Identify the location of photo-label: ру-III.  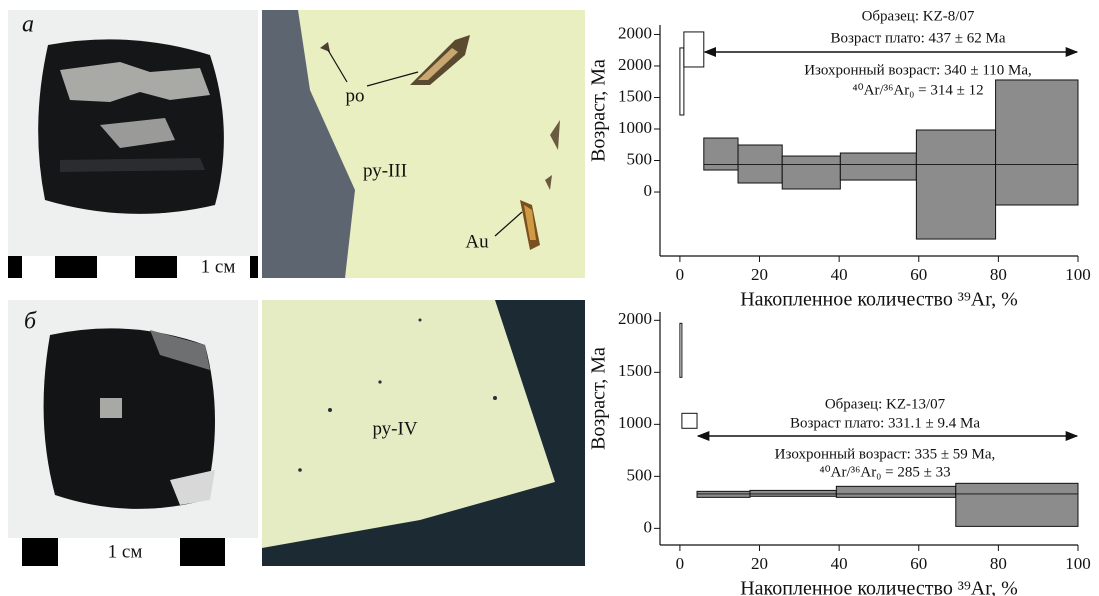
(385, 170).